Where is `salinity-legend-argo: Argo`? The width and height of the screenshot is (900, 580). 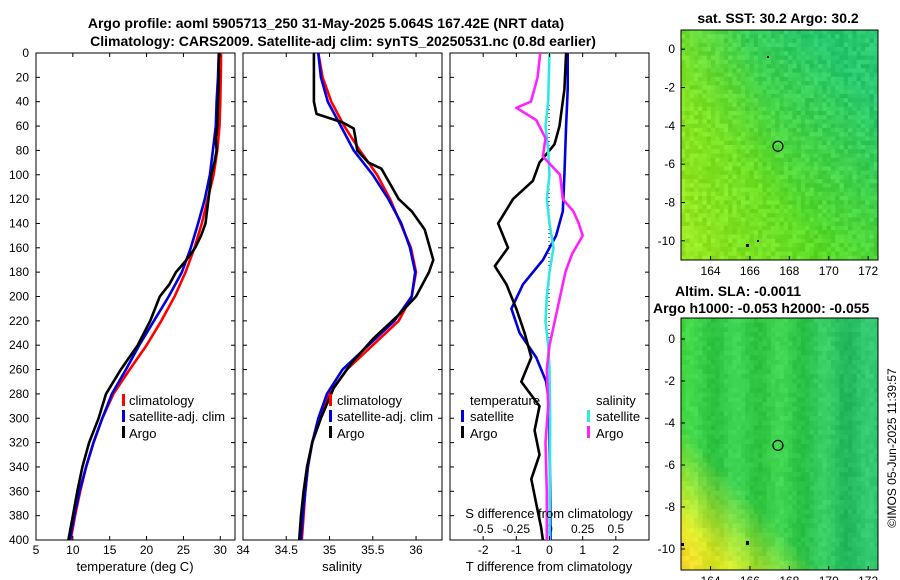 salinity-legend-argo: Argo is located at coordinates (350, 433).